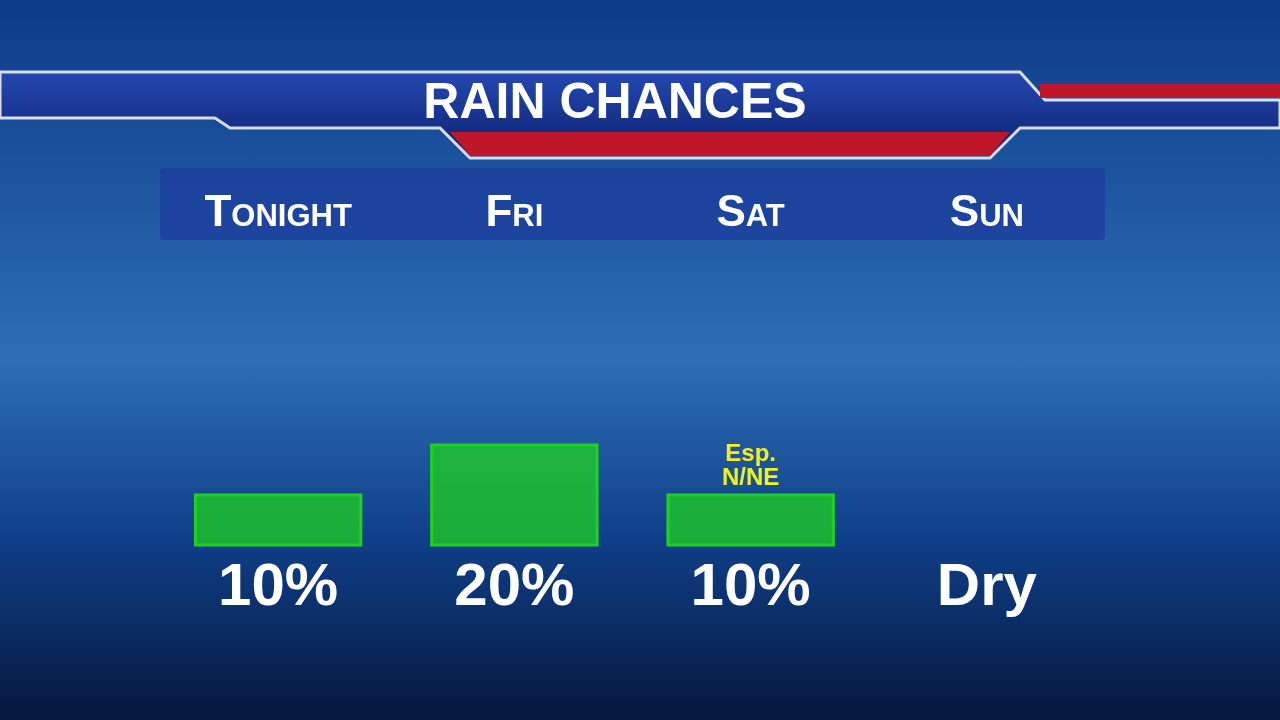  I want to click on chart-title: RAIN CHANCES, so click(615, 101).